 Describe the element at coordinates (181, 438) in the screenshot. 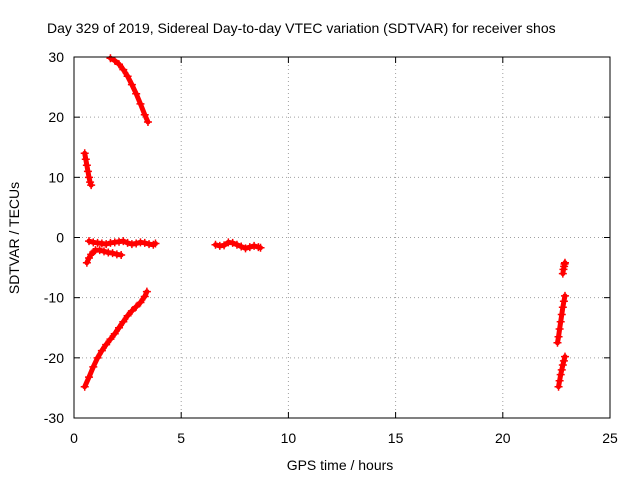

I see `x-tick-label: 5` at that location.